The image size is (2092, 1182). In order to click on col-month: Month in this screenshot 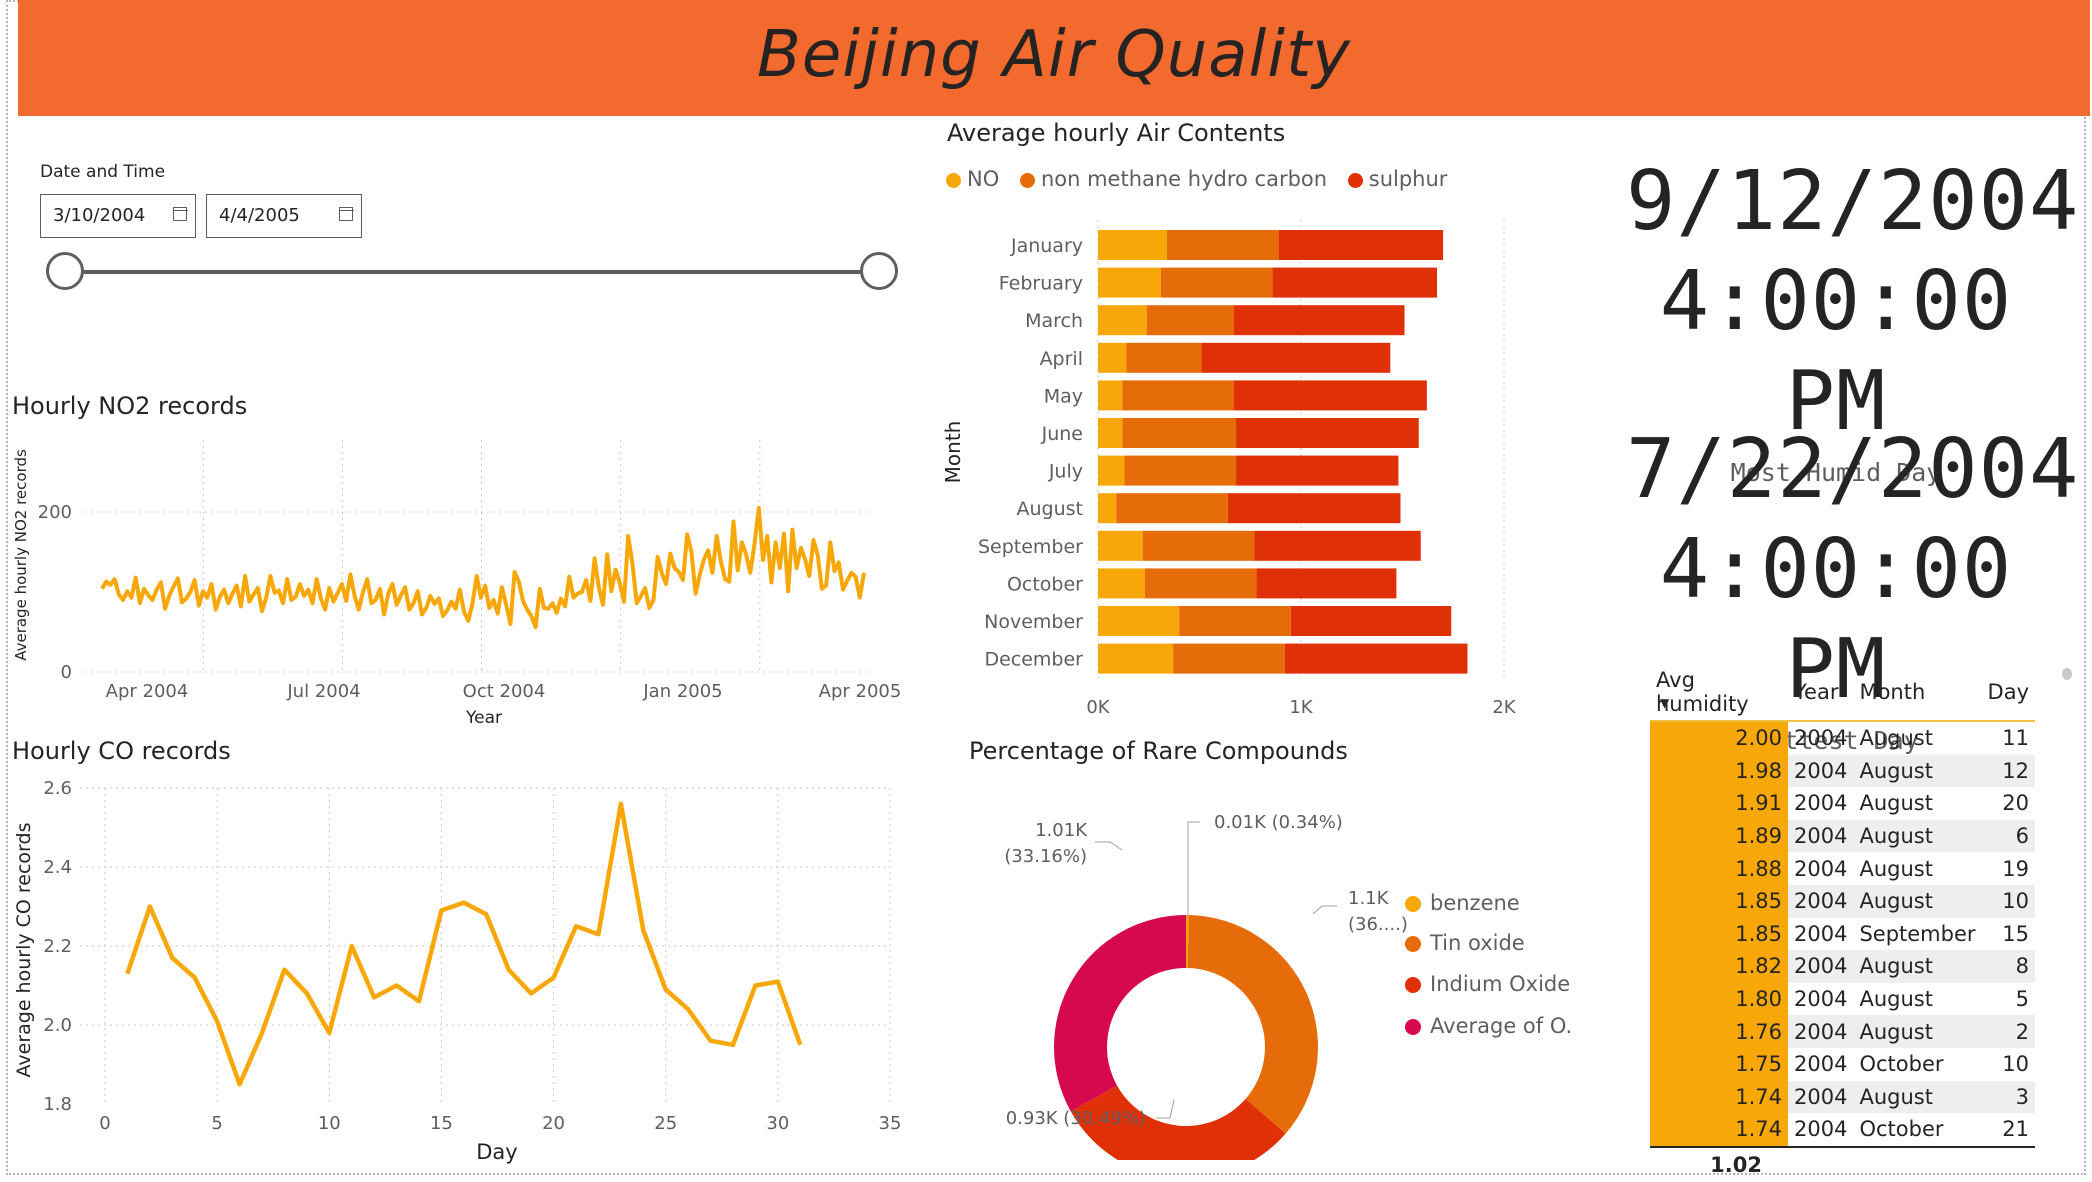, I will do `click(1917, 693)`.